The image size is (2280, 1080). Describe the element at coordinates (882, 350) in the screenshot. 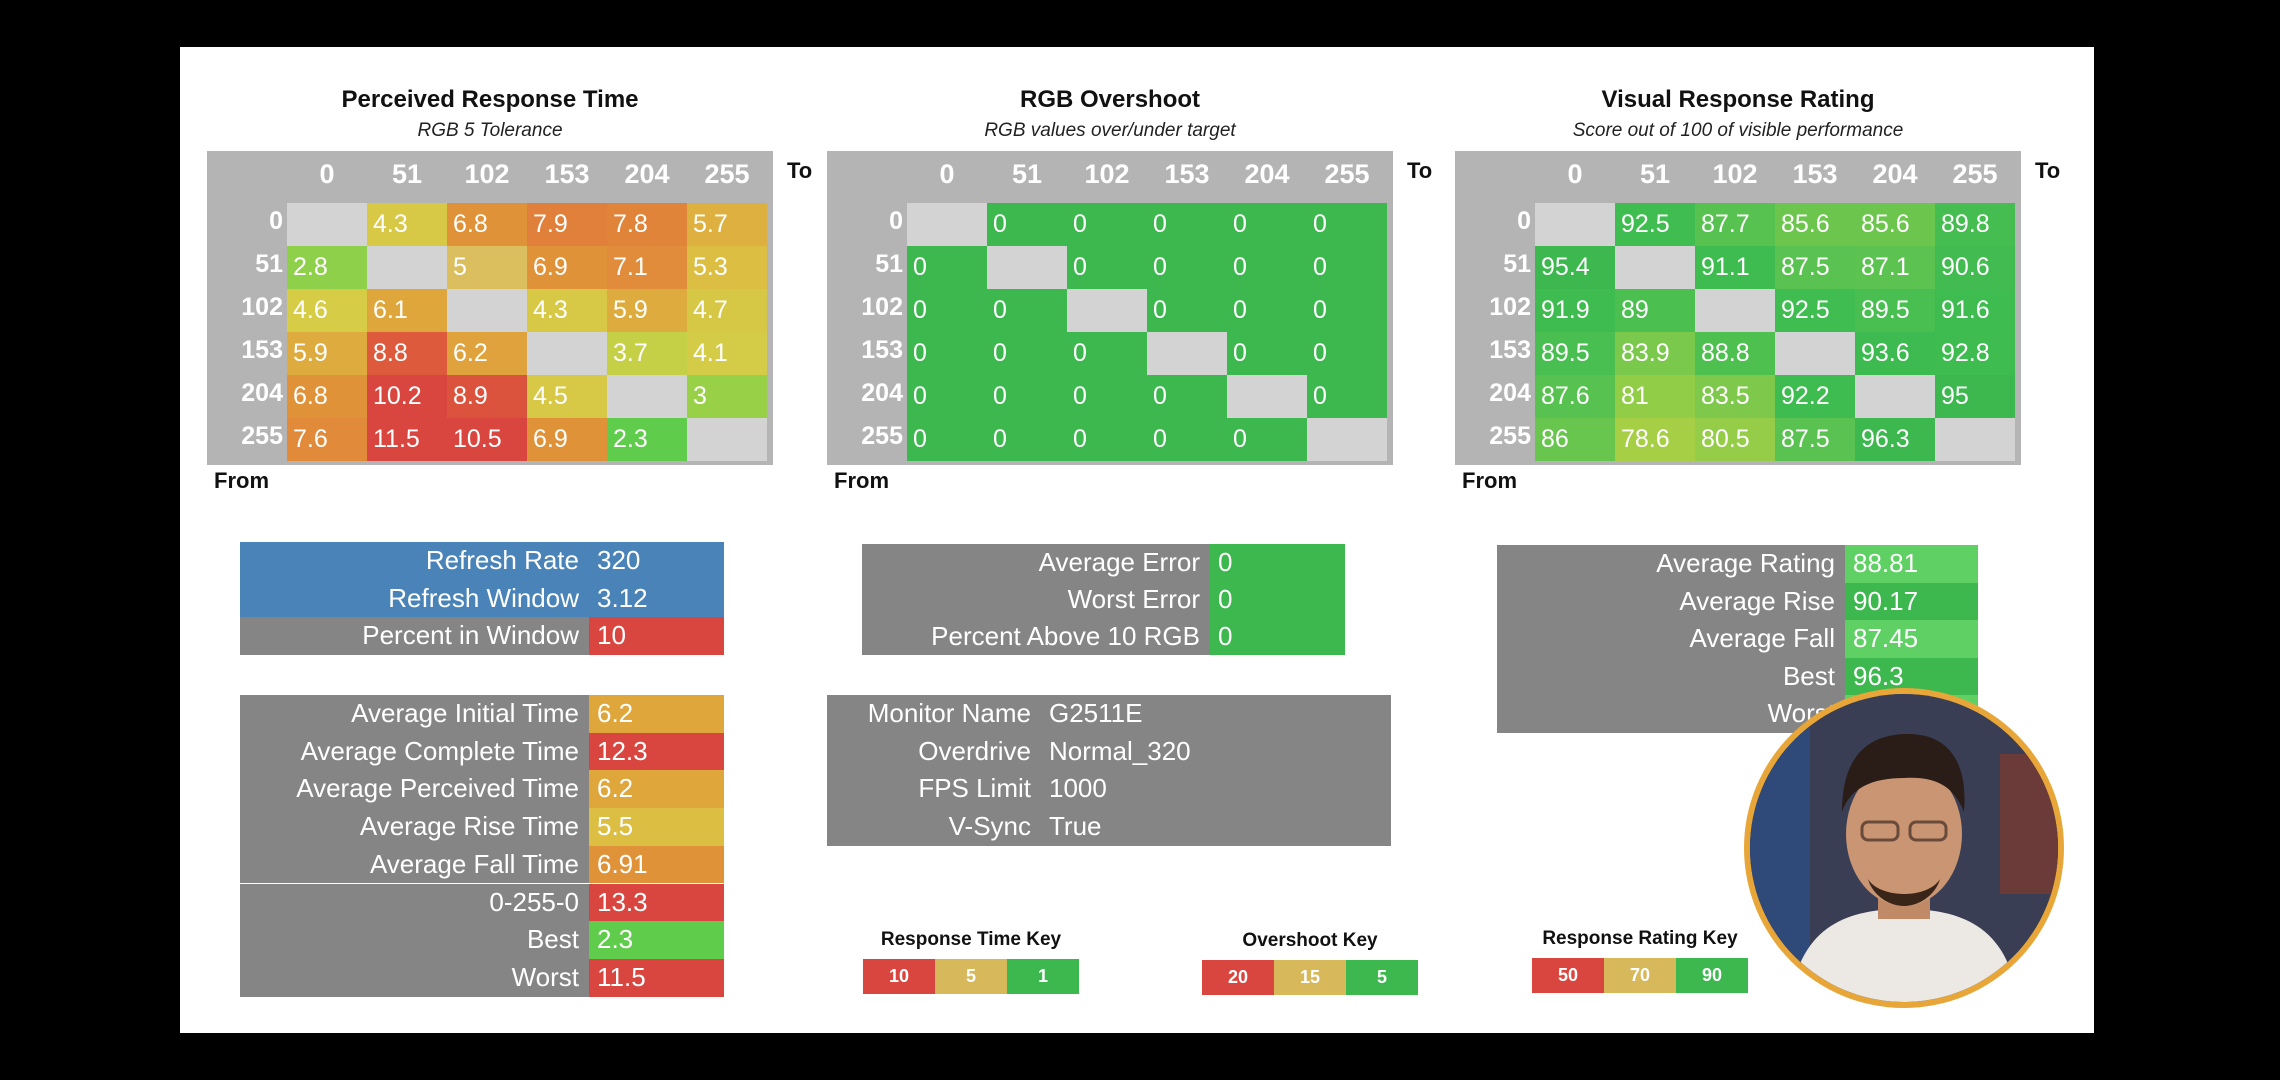

I see `overshoot-row-header: 153` at that location.